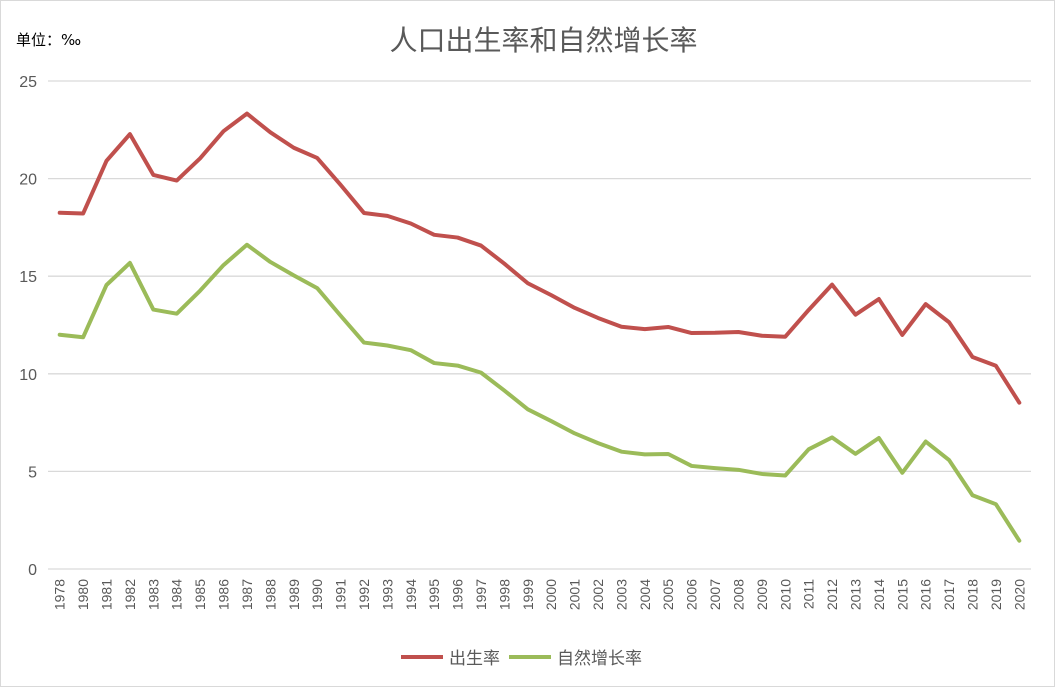  I want to click on x-tick-label: 2019, so click(996, 594).